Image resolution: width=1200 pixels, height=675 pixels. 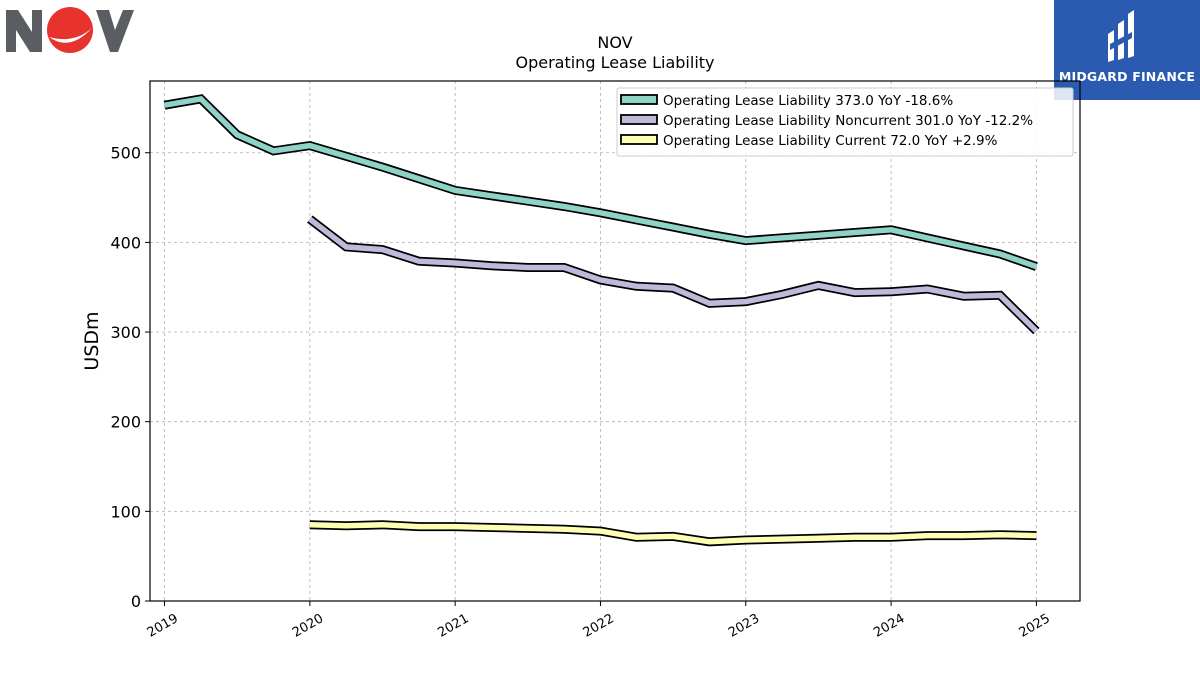 I want to click on series-line-noncurrent, so click(x=673, y=275).